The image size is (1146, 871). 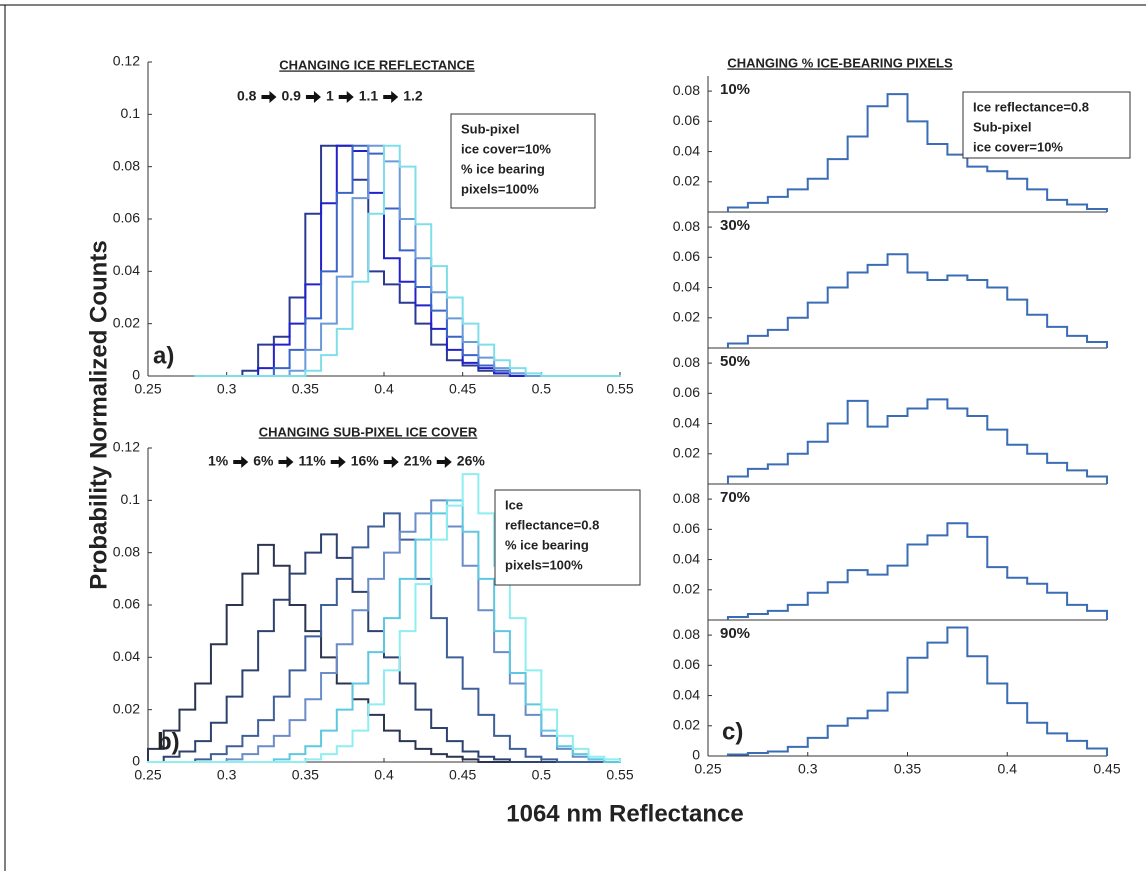 What do you see at coordinates (418, 461) in the screenshot?
I see `legend-entry: 21%` at bounding box center [418, 461].